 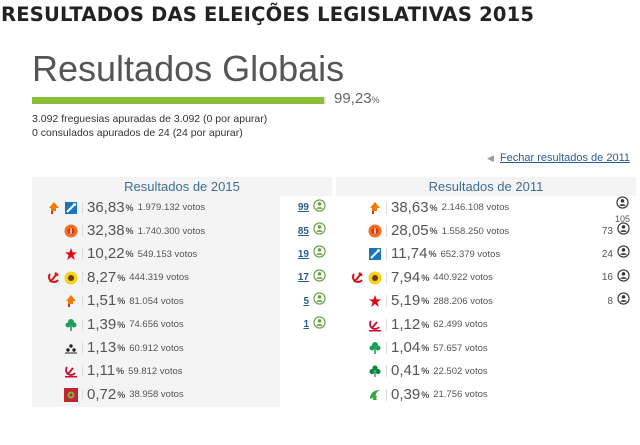 I want to click on vote-percentage: 32,38, so click(x=106, y=231).